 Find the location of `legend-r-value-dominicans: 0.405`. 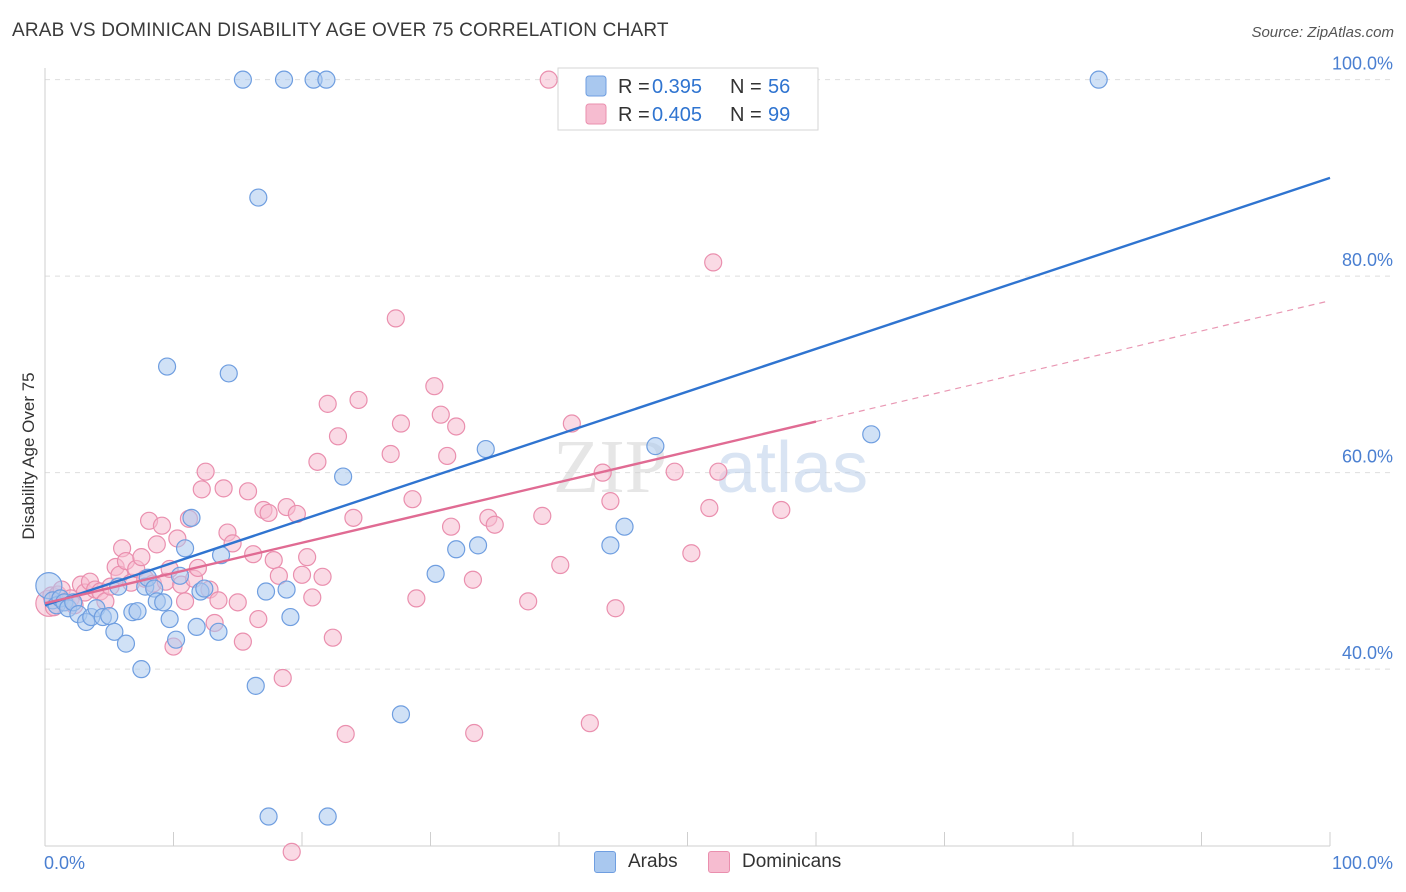

legend-r-value-dominicans: 0.405 is located at coordinates (677, 115).